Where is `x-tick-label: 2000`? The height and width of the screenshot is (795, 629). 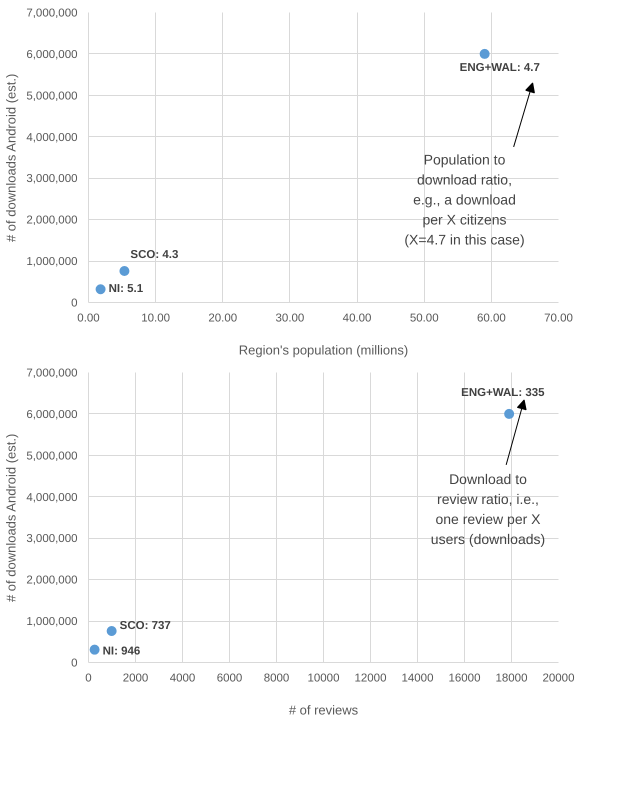
x-tick-label: 2000 is located at coordinates (135, 678).